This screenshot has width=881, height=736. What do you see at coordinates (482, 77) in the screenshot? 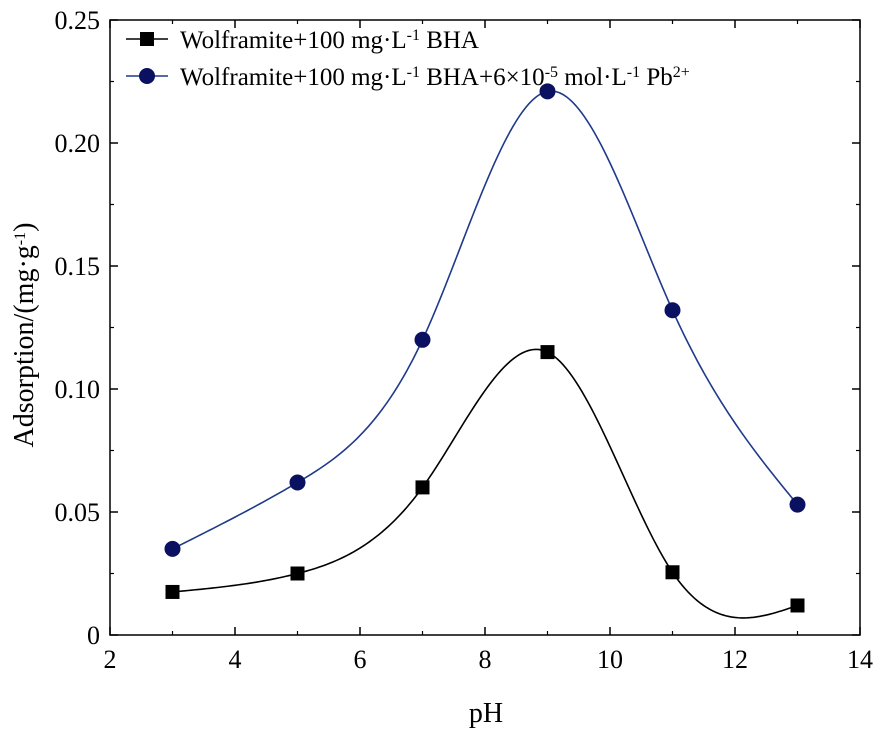
I see `legend-label-bha-pb-part2: BHA+6×10` at bounding box center [482, 77].